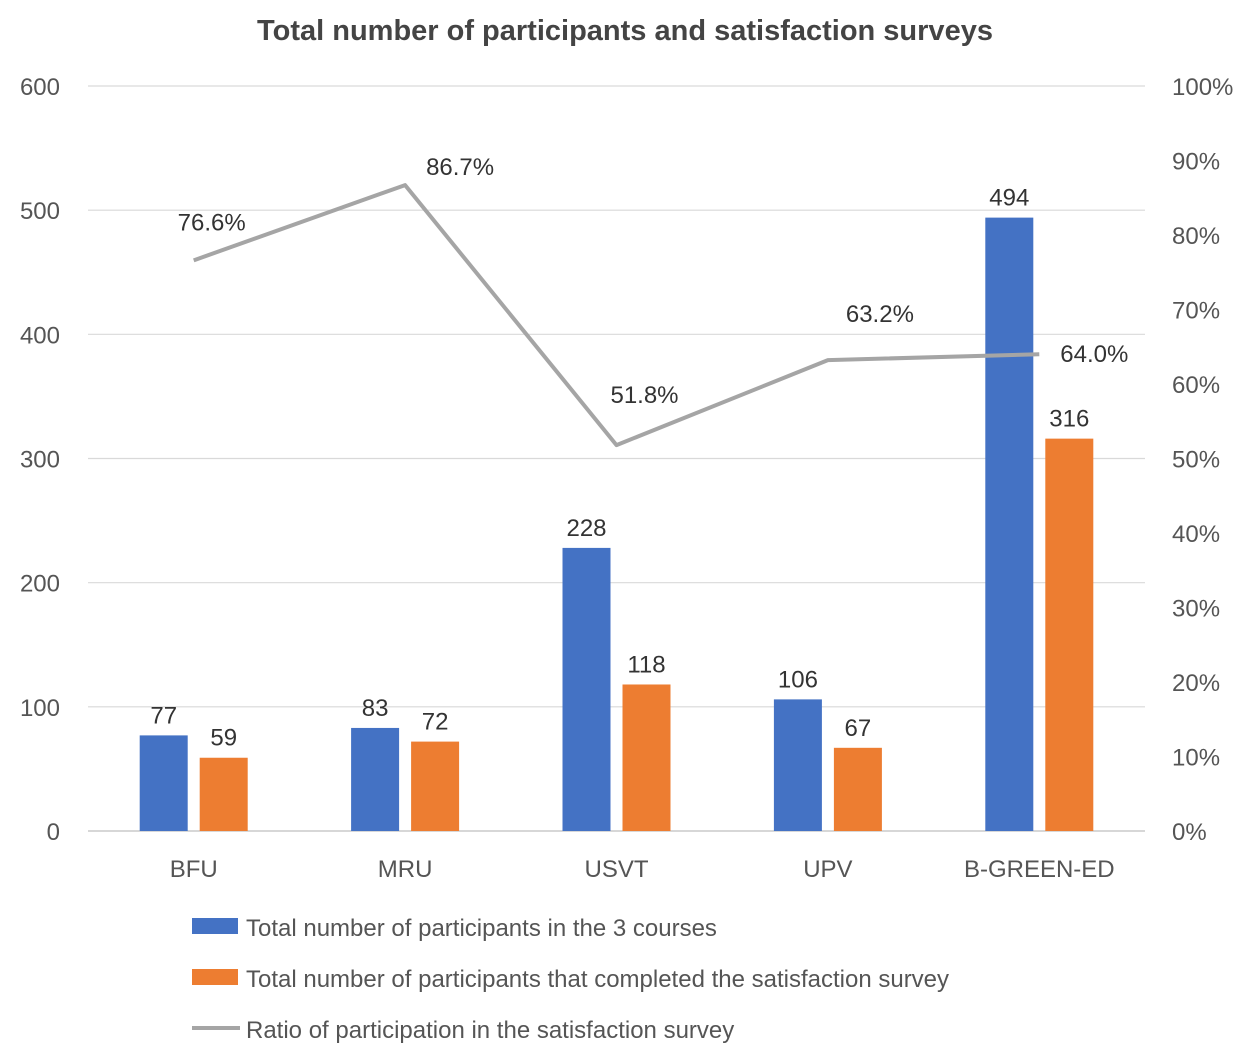  I want to click on bar-data-label: 316, so click(1069, 419).